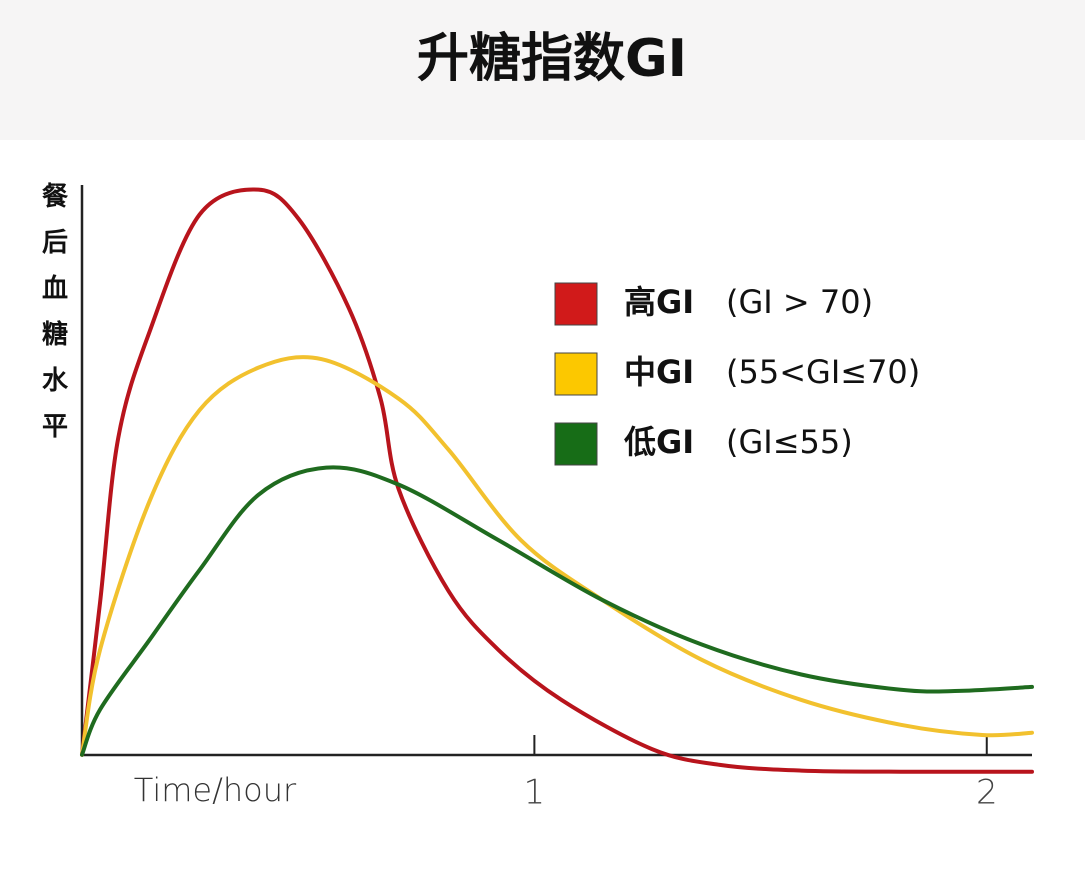 Image resolution: width=1085 pixels, height=882 pixels. Describe the element at coordinates (659, 442) in the screenshot. I see `legend-label: 低GI` at that location.